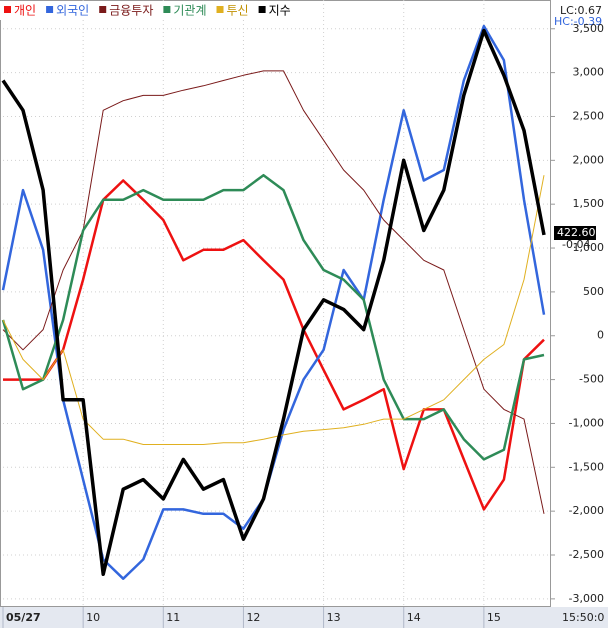 The image size is (608, 628). I want to click on y-tick-label: 3,000, so click(589, 72).